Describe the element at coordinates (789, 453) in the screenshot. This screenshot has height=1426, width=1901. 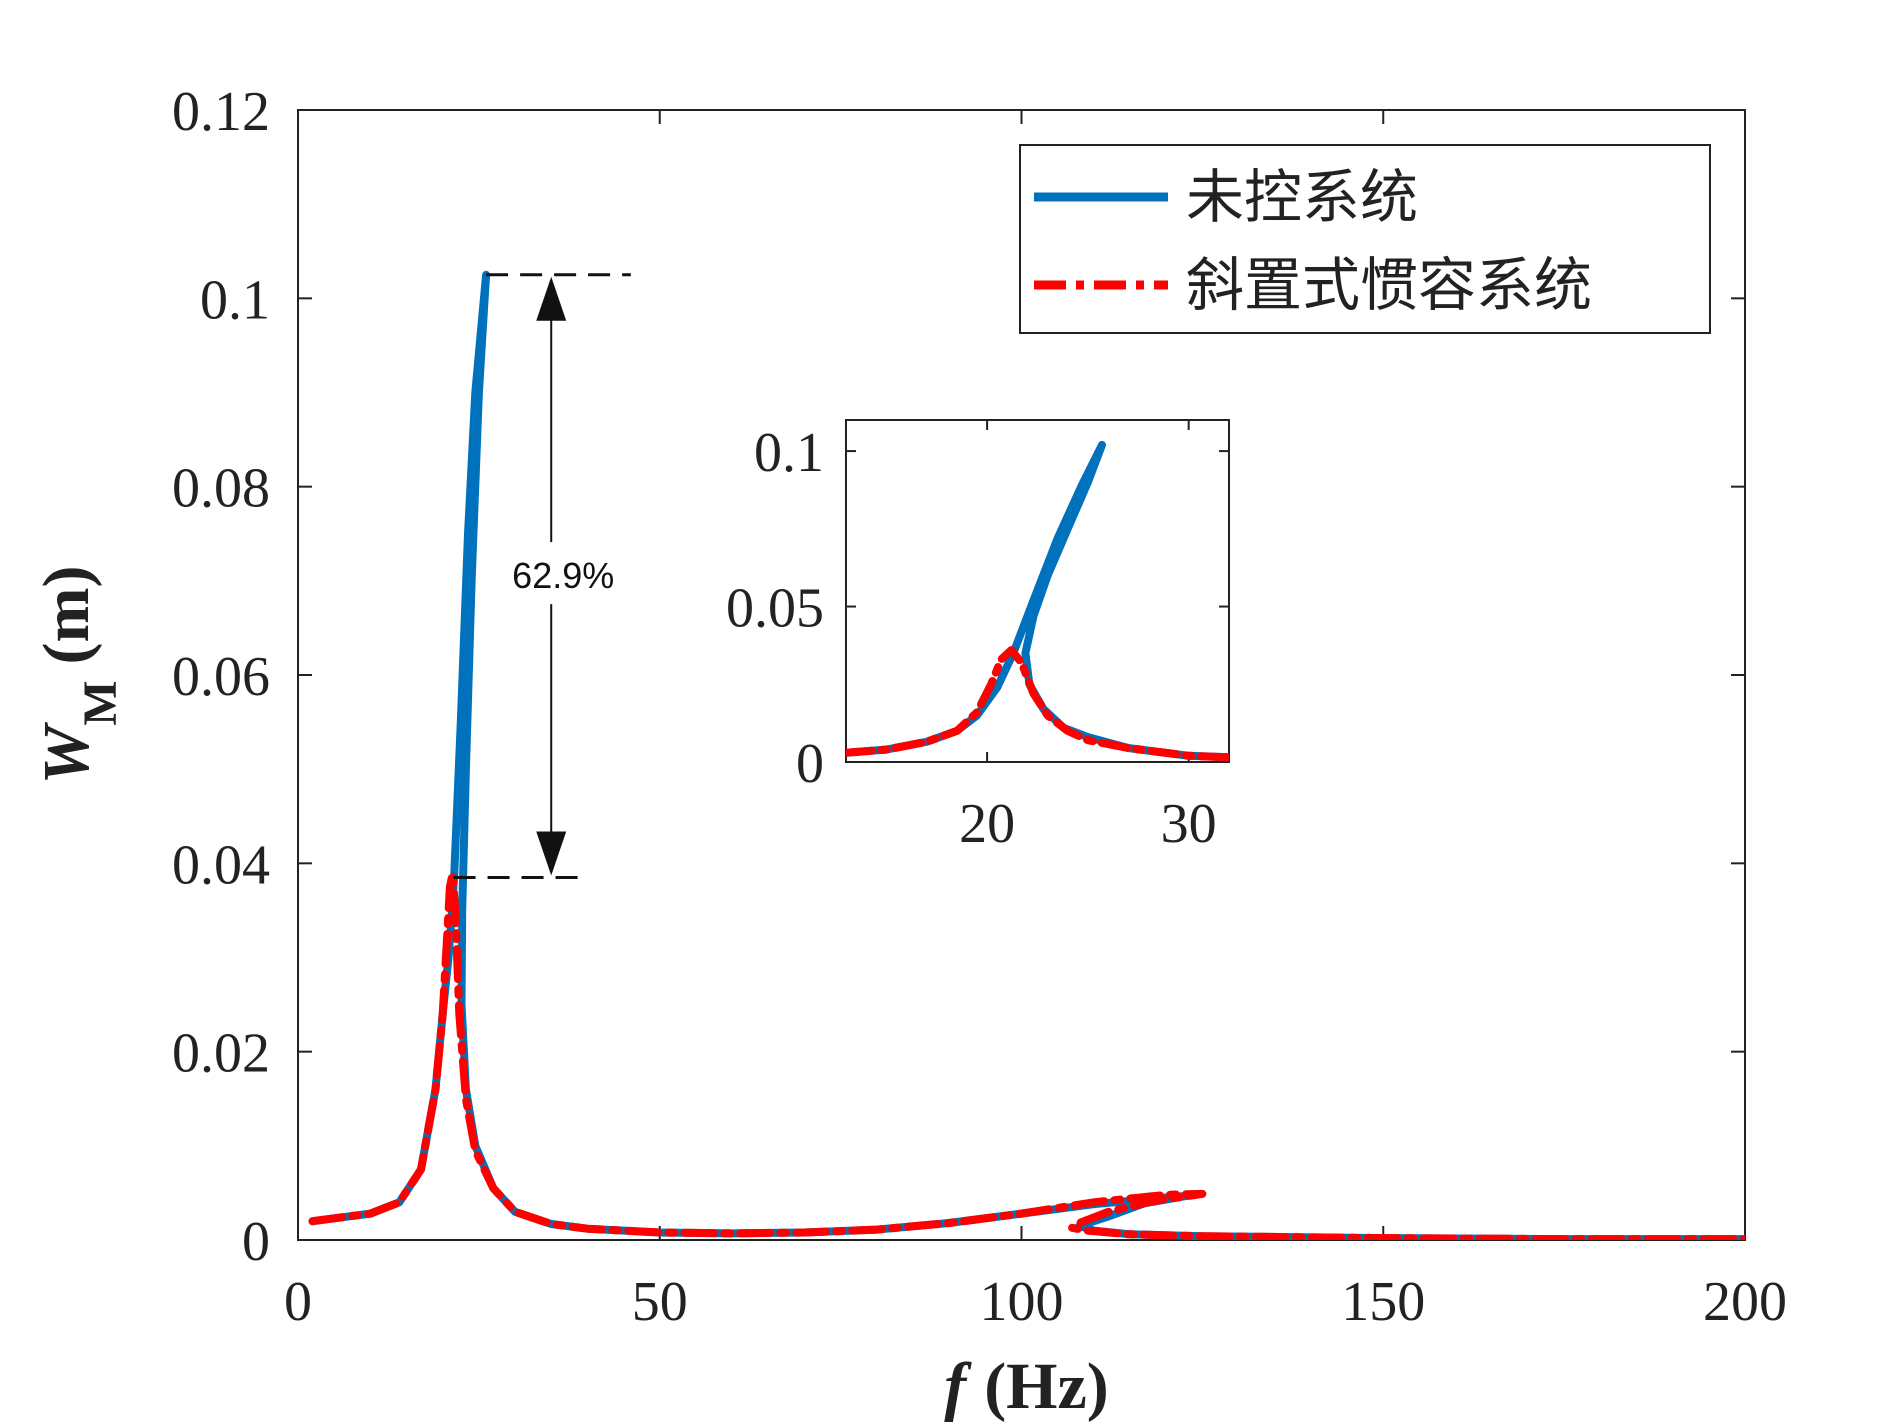
I see `inset-y-tick-label: 0.1` at that location.